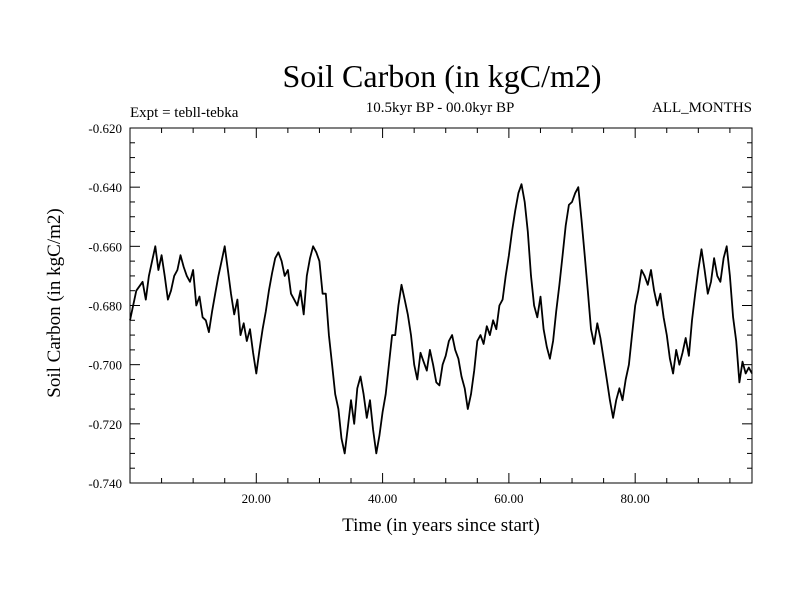 The width and height of the screenshot is (800, 600). What do you see at coordinates (256, 498) in the screenshot?
I see `x-tick-label: 20.00` at bounding box center [256, 498].